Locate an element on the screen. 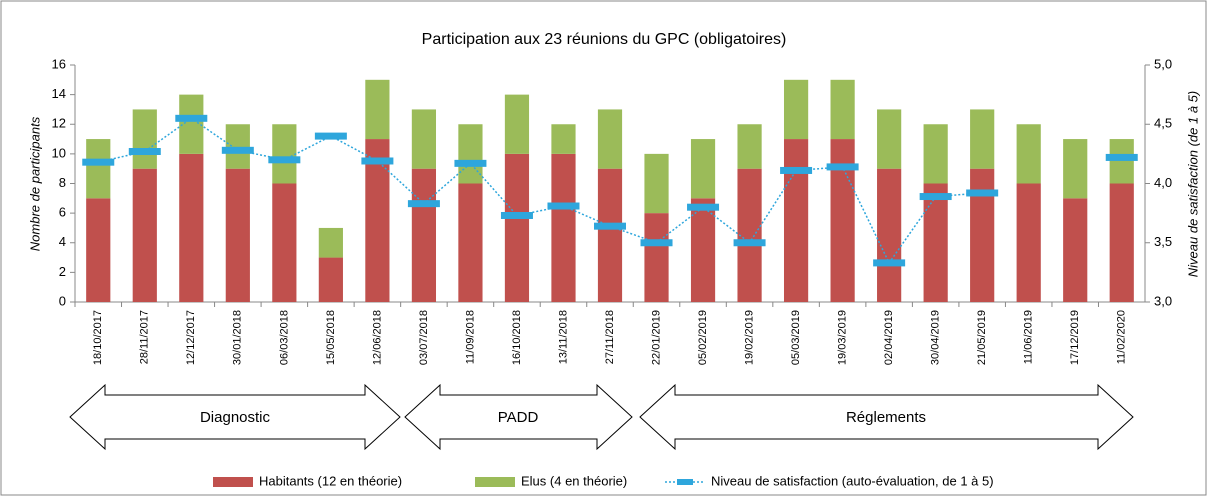 The image size is (1208, 502). y2-axis-label: Niveau de satisfaction (de 1 à 5) is located at coordinates (1192, 184).